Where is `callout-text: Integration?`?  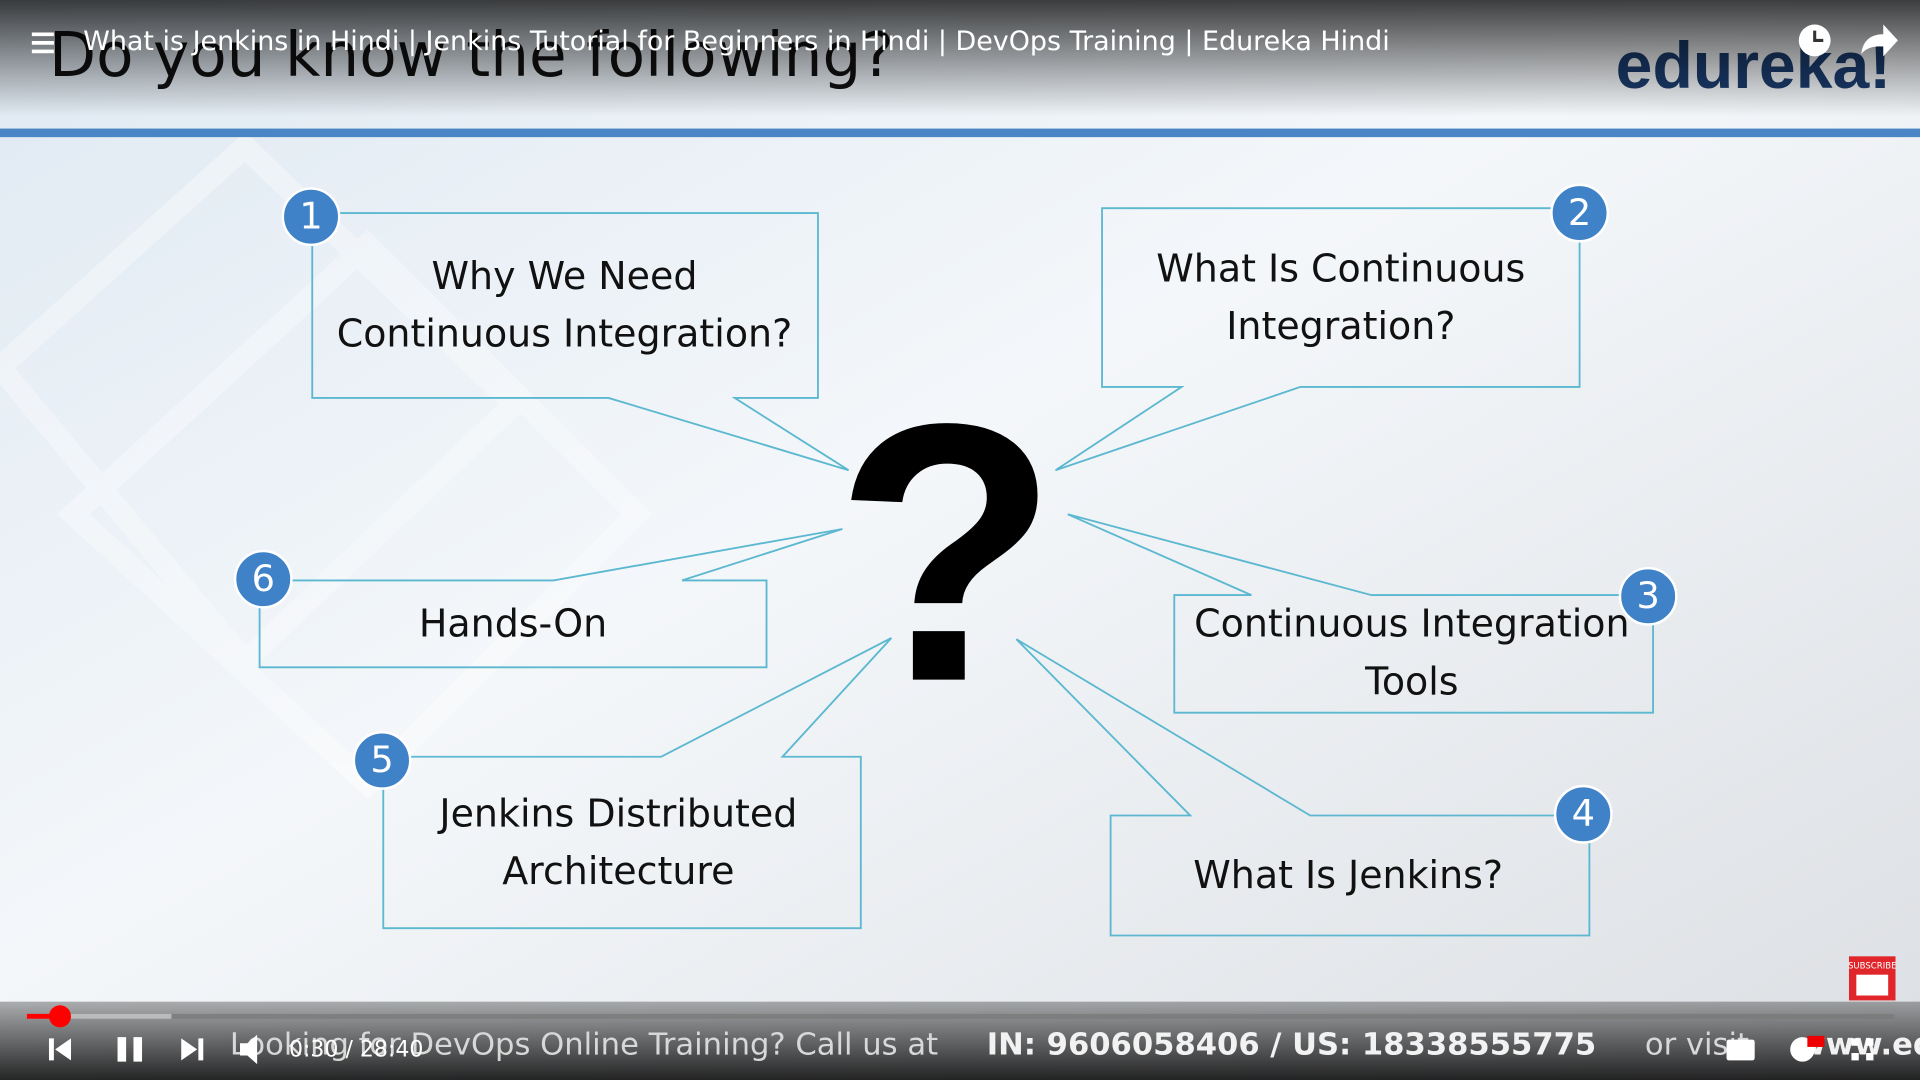 callout-text: Integration? is located at coordinates (1340, 326).